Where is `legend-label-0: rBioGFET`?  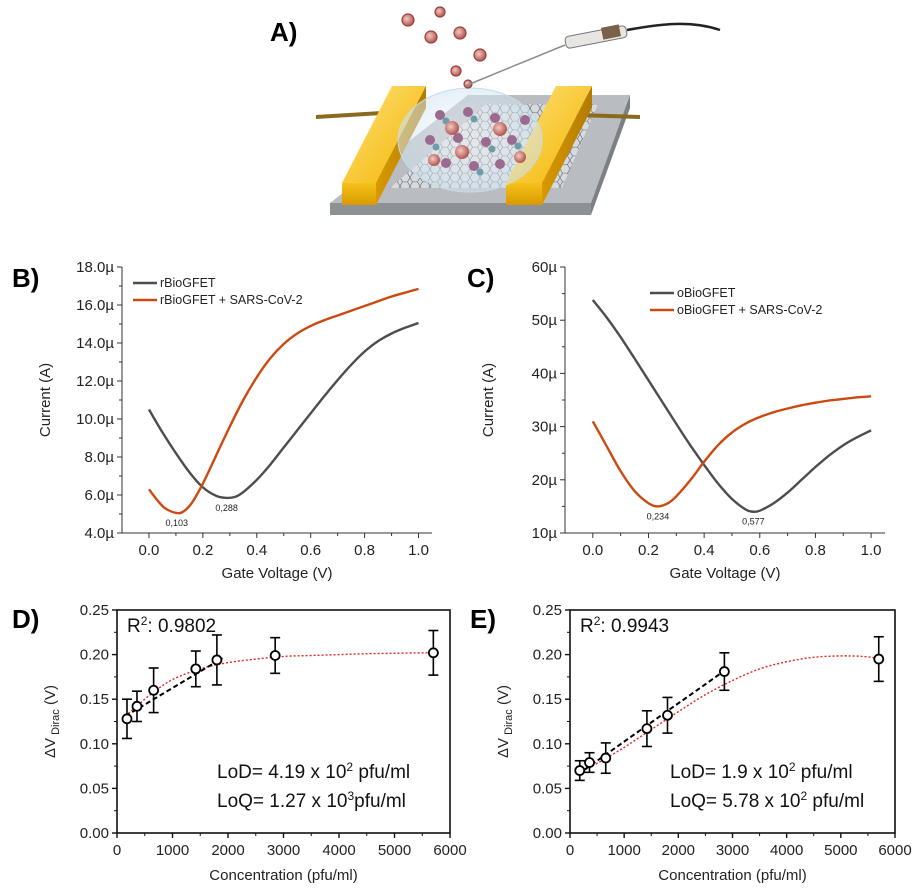 legend-label-0: rBioGFET is located at coordinates (188, 283).